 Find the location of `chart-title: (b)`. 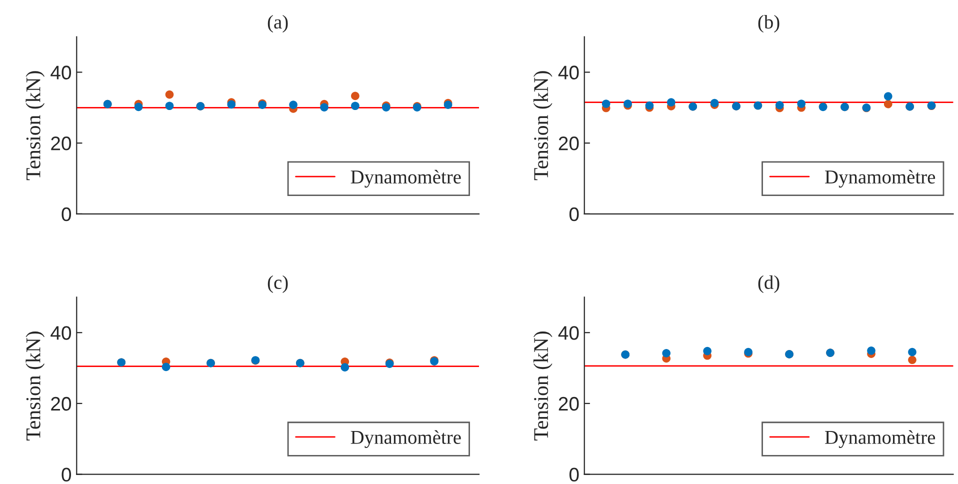

chart-title: (b) is located at coordinates (769, 23).